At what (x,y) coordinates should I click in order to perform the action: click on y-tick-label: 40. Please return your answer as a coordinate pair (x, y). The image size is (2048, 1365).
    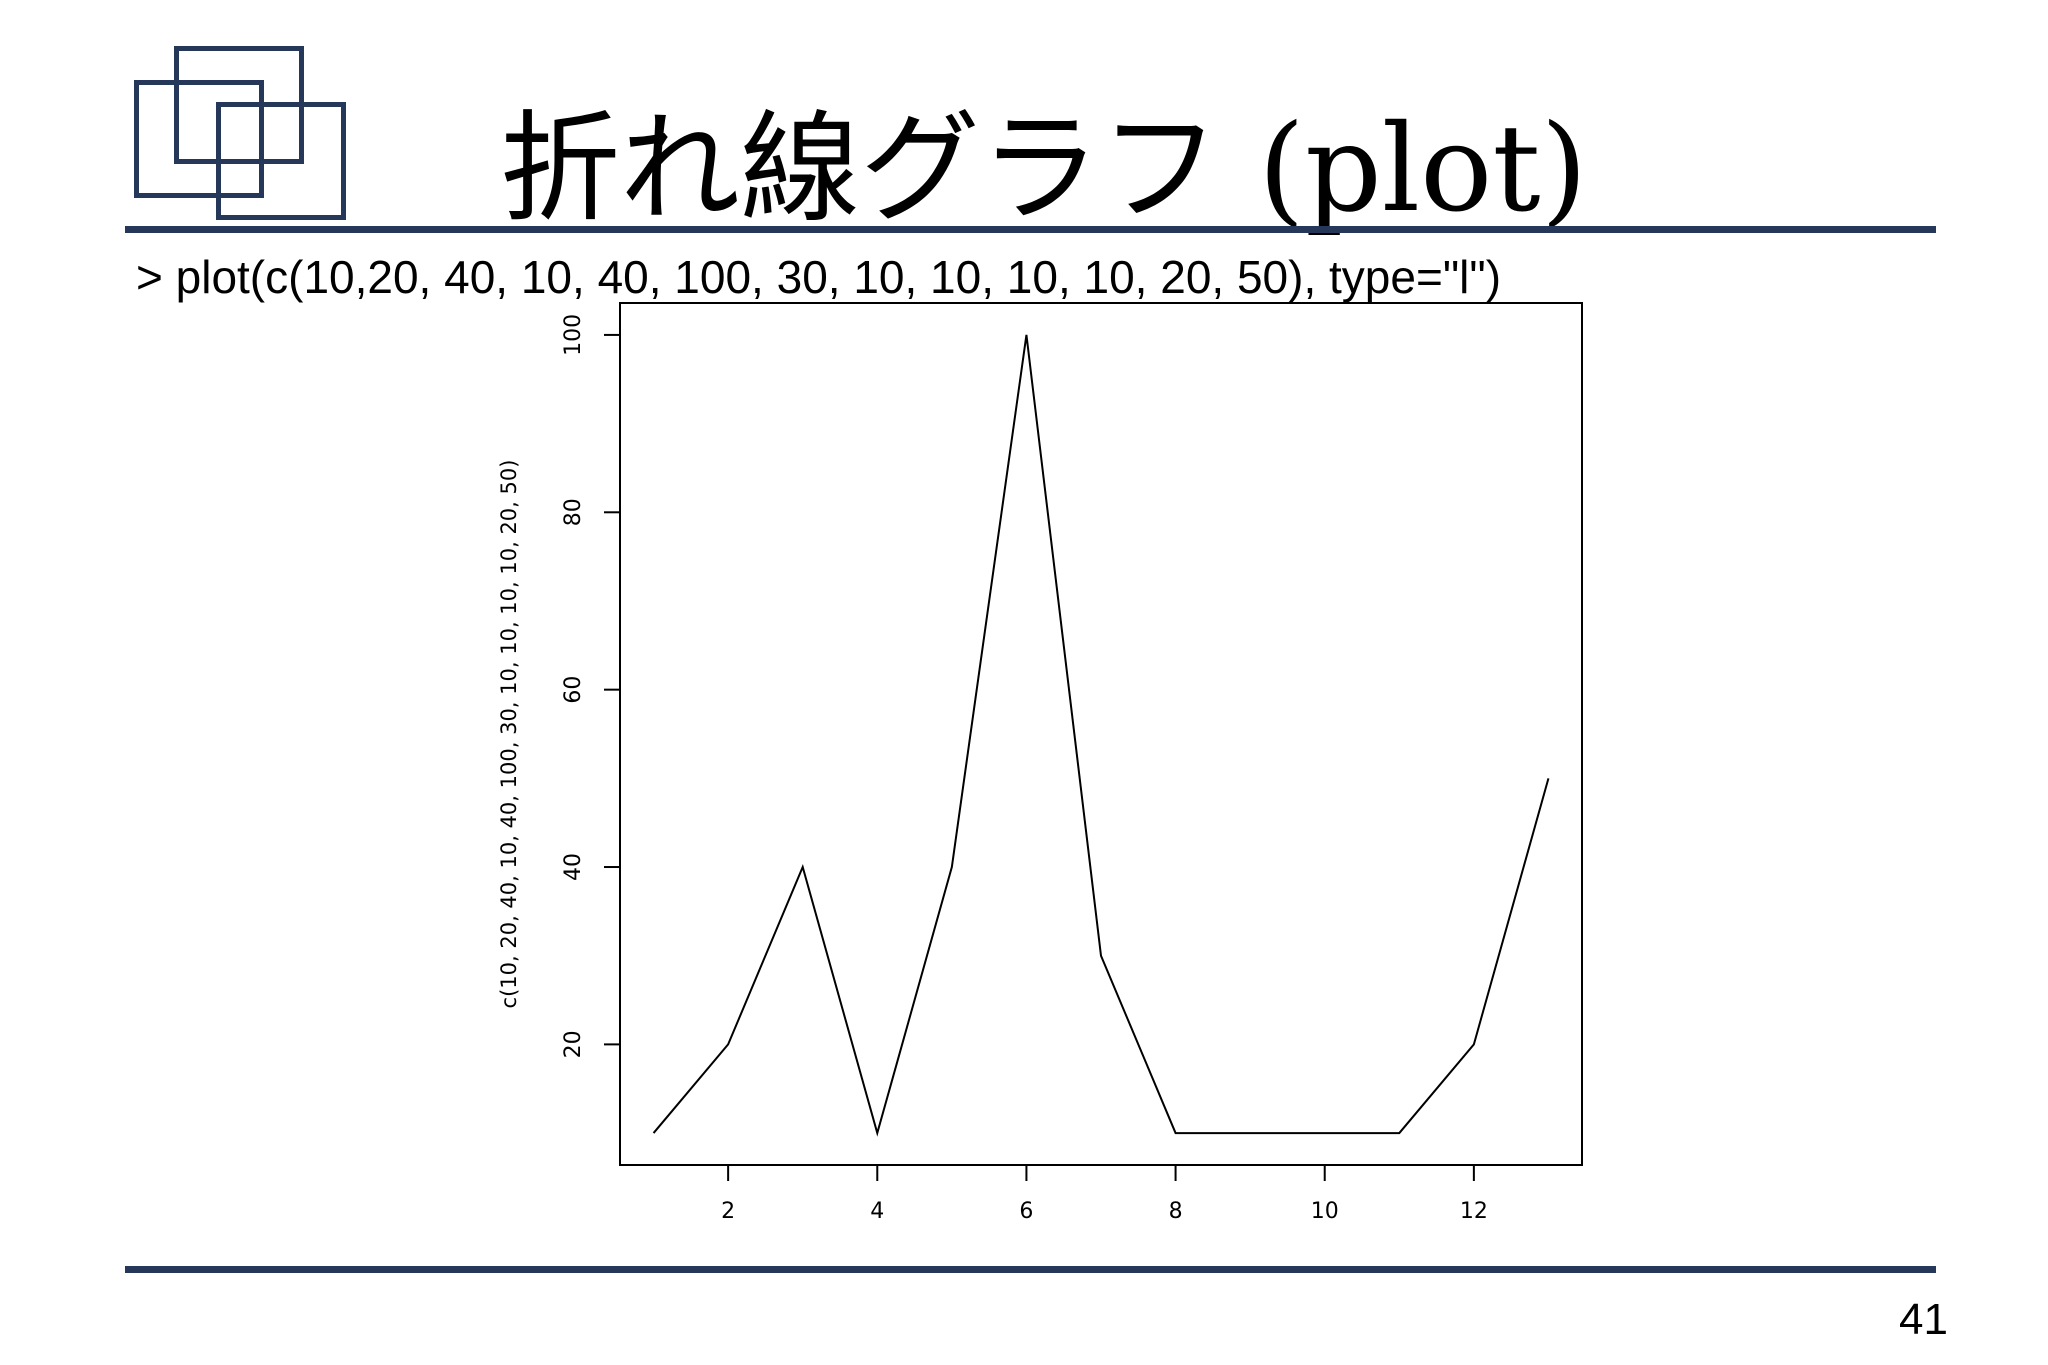
    Looking at the image, I should click on (573, 867).